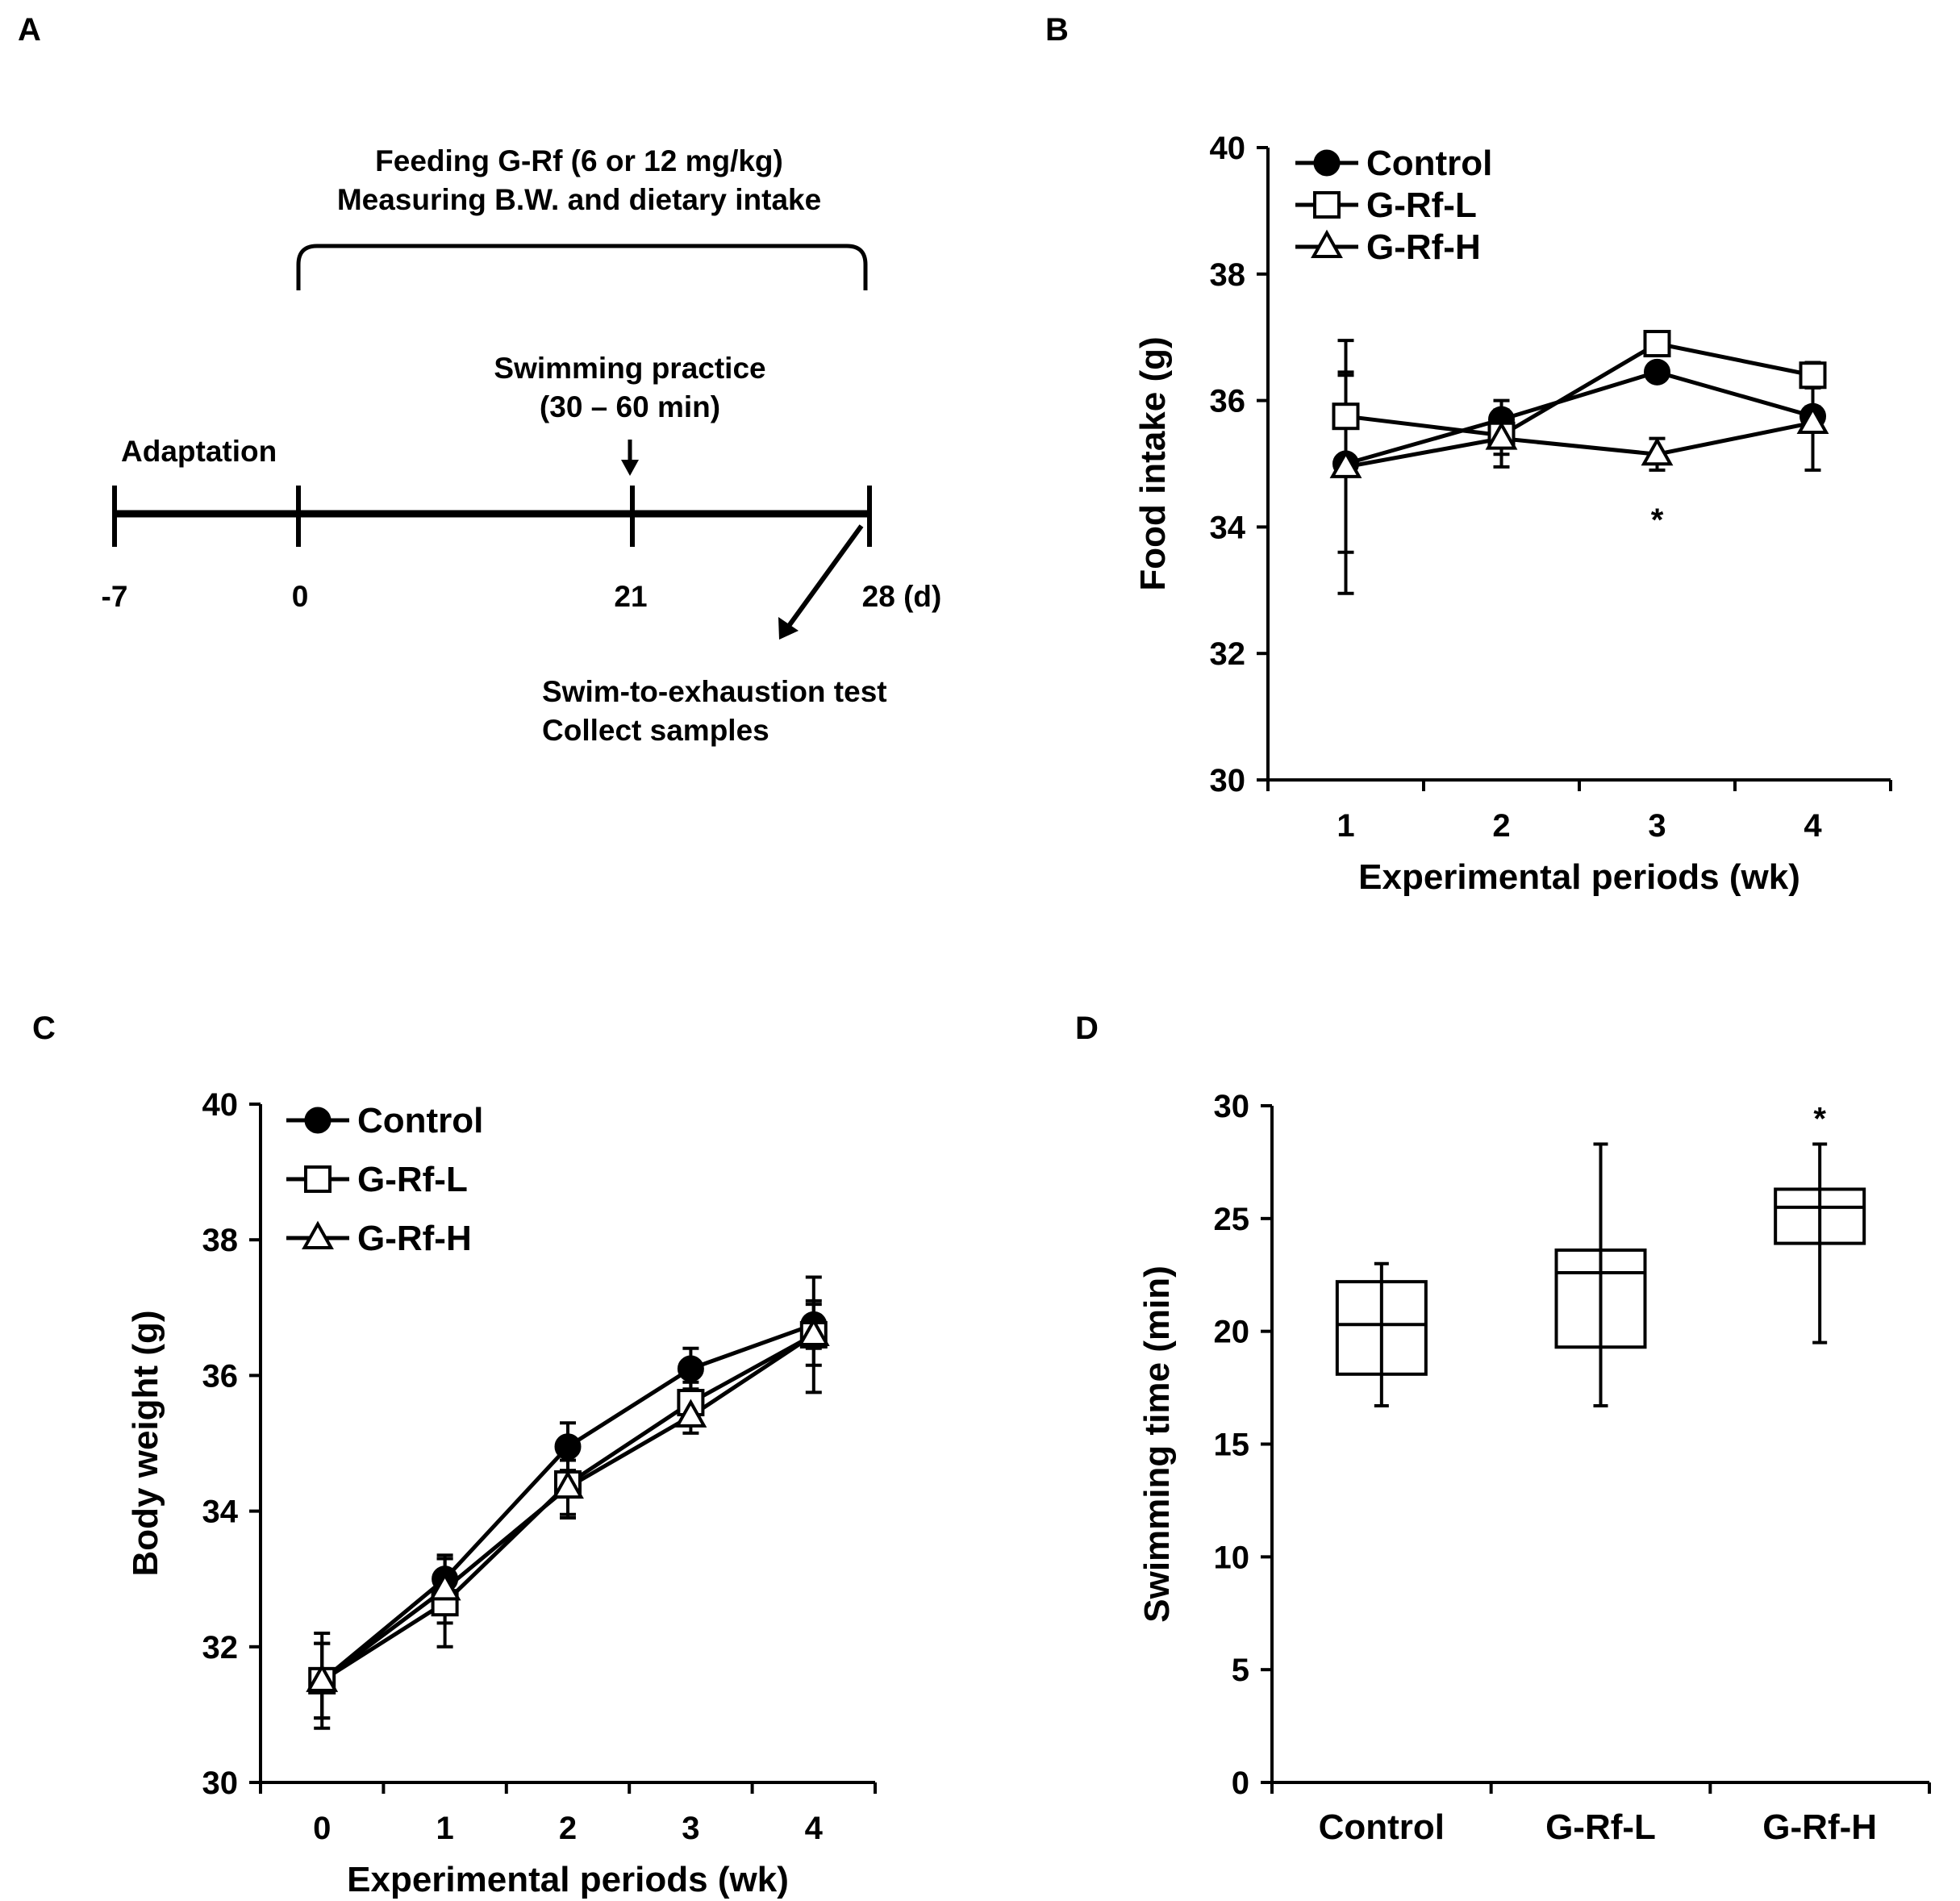 This screenshot has width=1960, height=1901. I want to click on food-intake-series-control-point, so click(1657, 372).